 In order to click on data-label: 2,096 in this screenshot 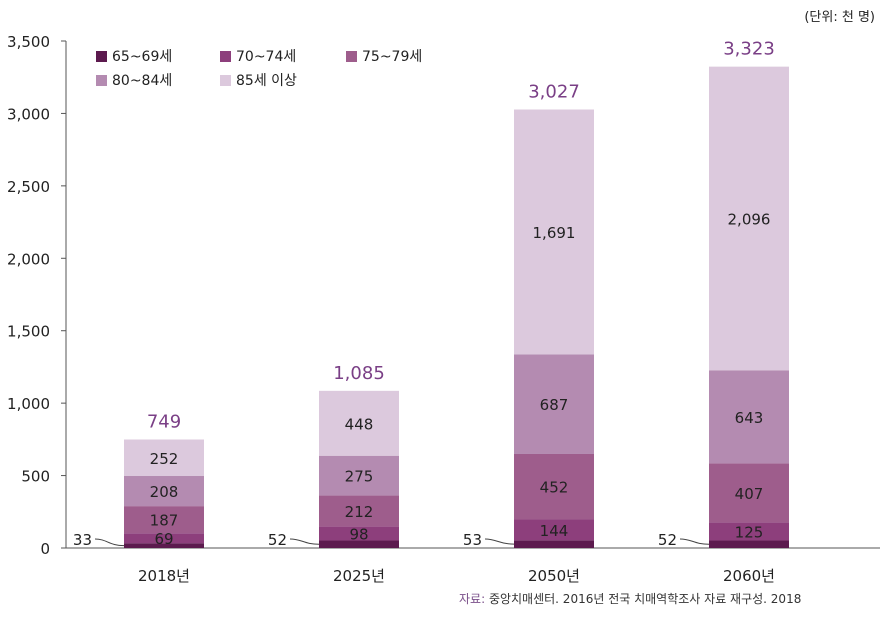, I will do `click(749, 219)`.